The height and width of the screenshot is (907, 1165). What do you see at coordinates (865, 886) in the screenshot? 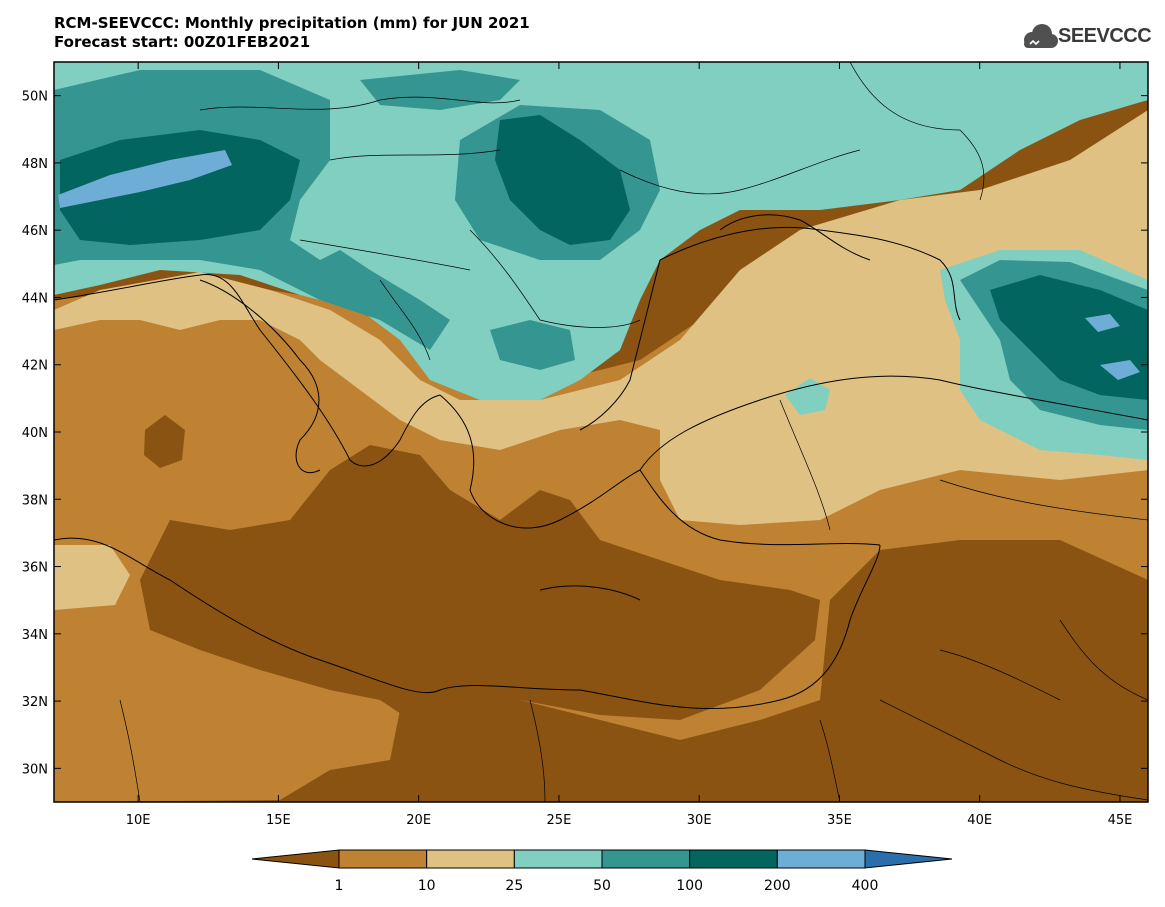
I see `colorbar-label: 400` at bounding box center [865, 886].